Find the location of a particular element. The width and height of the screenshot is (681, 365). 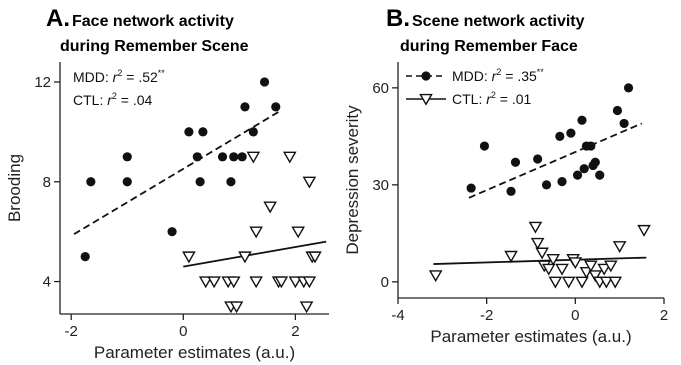

legend-text: MDD: r2 = .35** is located at coordinates (498, 75).